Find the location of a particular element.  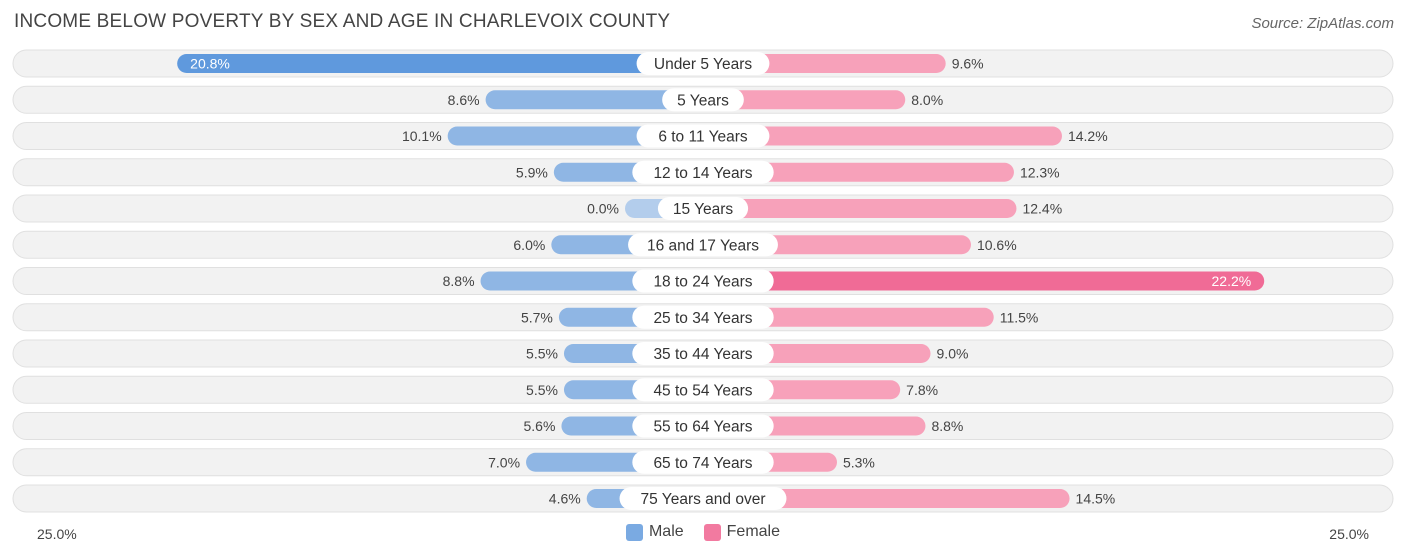

category-pill-45-to-54-years is located at coordinates (703, 390).